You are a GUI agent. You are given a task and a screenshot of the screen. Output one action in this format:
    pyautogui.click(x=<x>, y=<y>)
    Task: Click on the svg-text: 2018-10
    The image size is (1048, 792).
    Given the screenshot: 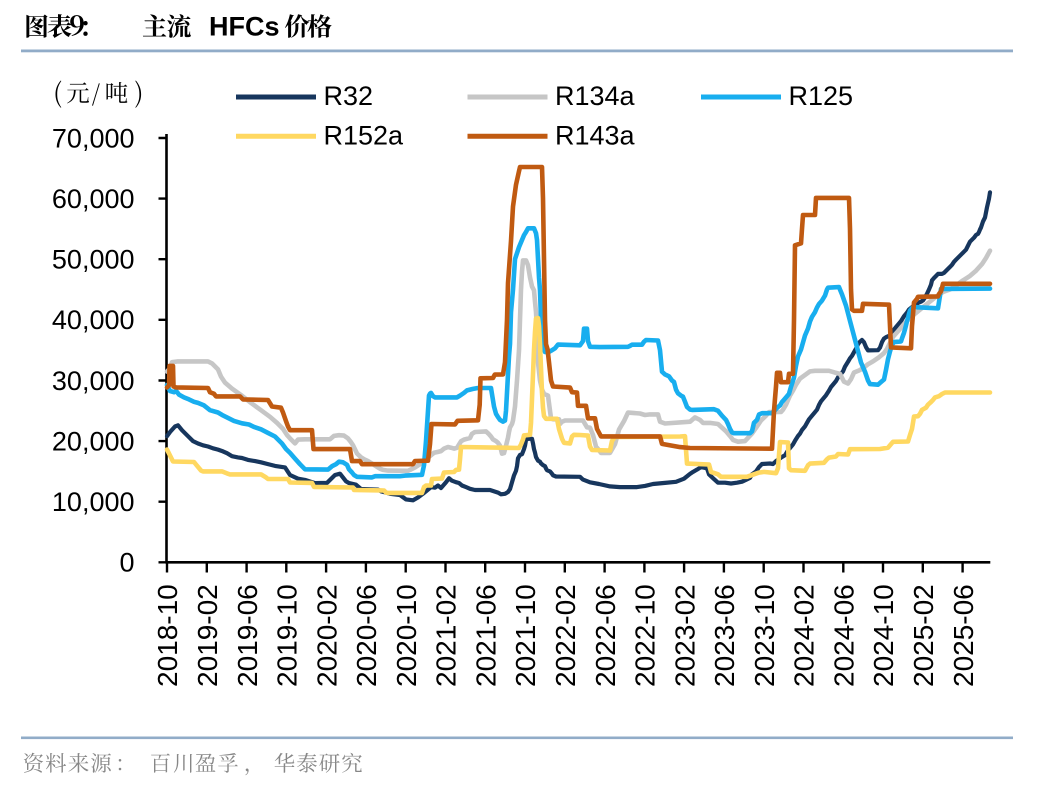 What is the action you would take?
    pyautogui.click(x=167, y=635)
    